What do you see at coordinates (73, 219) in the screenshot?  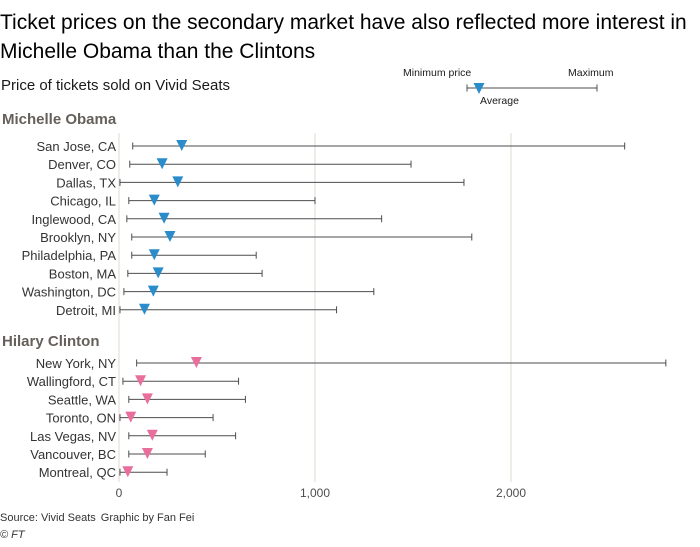 I see `row-label: Inglewood, CA` at bounding box center [73, 219].